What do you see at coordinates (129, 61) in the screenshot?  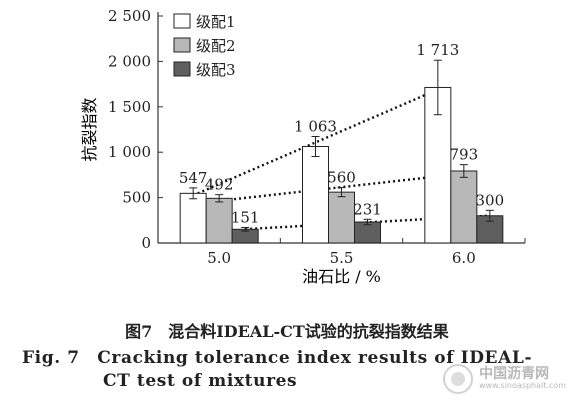 I see `y-tick-label: 2 000` at bounding box center [129, 61].